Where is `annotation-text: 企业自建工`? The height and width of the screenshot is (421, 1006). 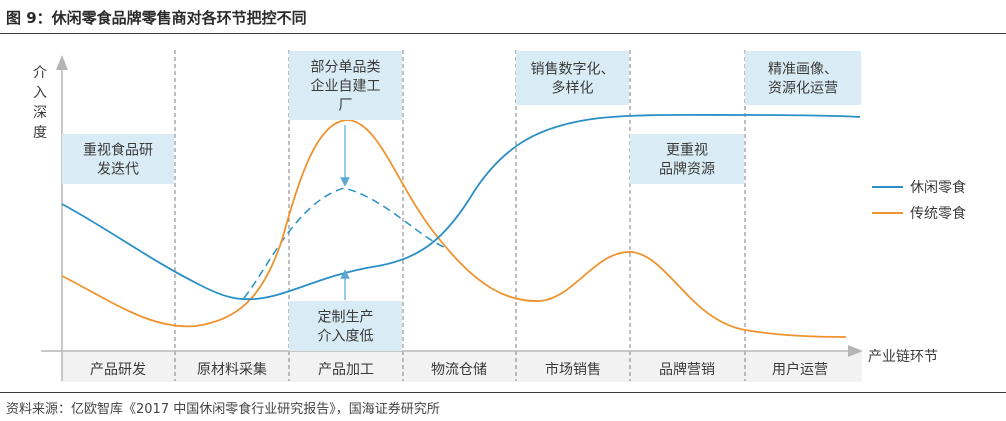
annotation-text: 企业自建工 is located at coordinates (346, 86).